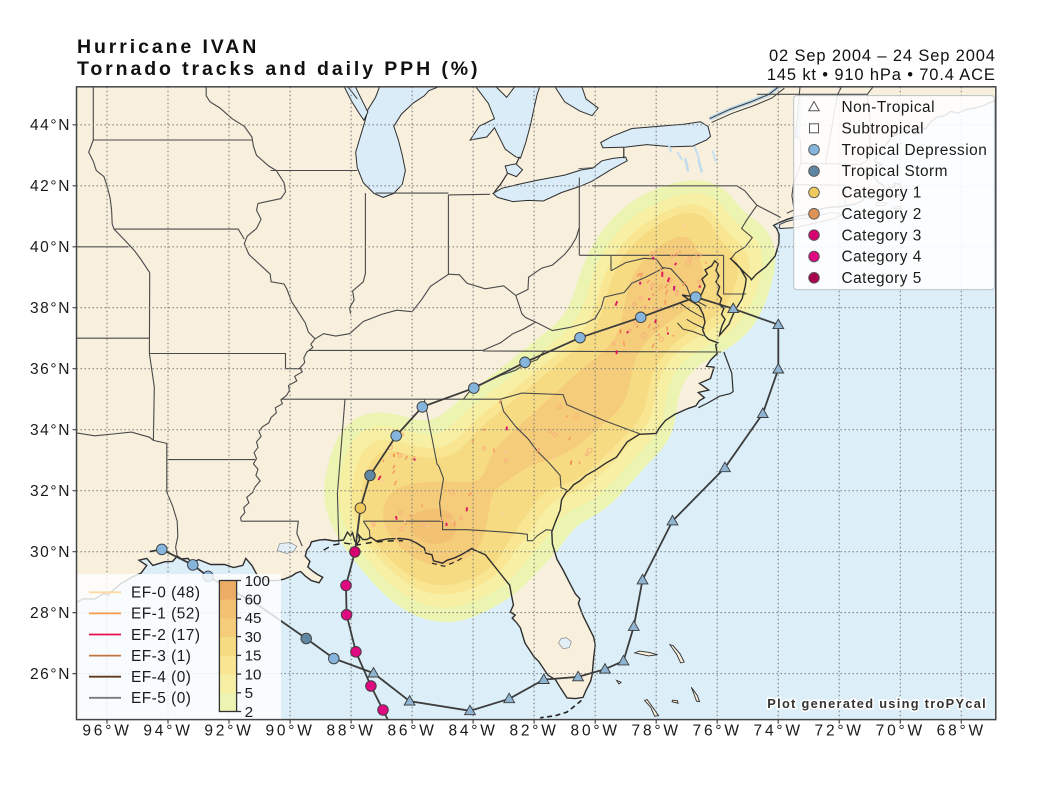 This screenshot has width=1040, height=788. I want to click on svg-text: 88°W, so click(350, 731).